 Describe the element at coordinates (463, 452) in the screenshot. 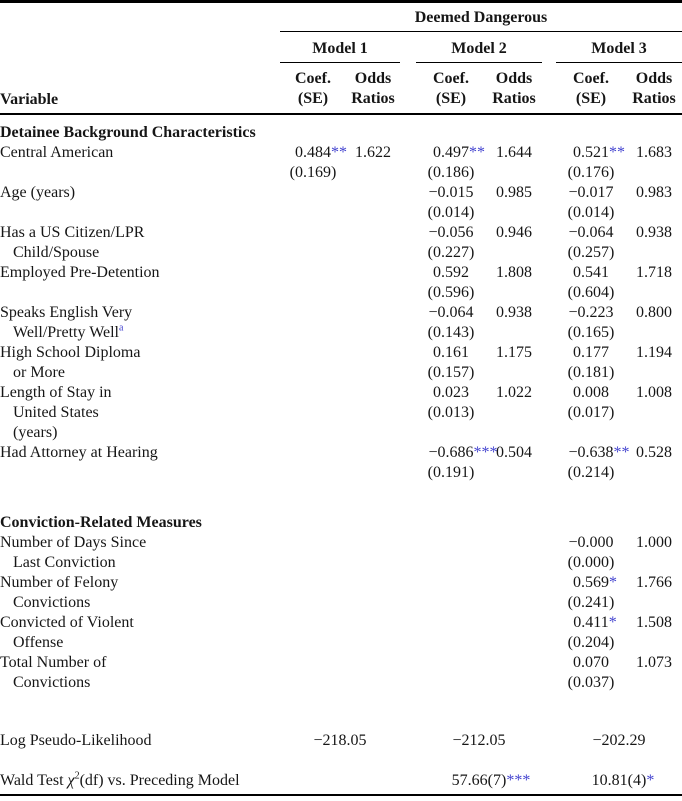

I see `coef-value: −0.686***` at that location.